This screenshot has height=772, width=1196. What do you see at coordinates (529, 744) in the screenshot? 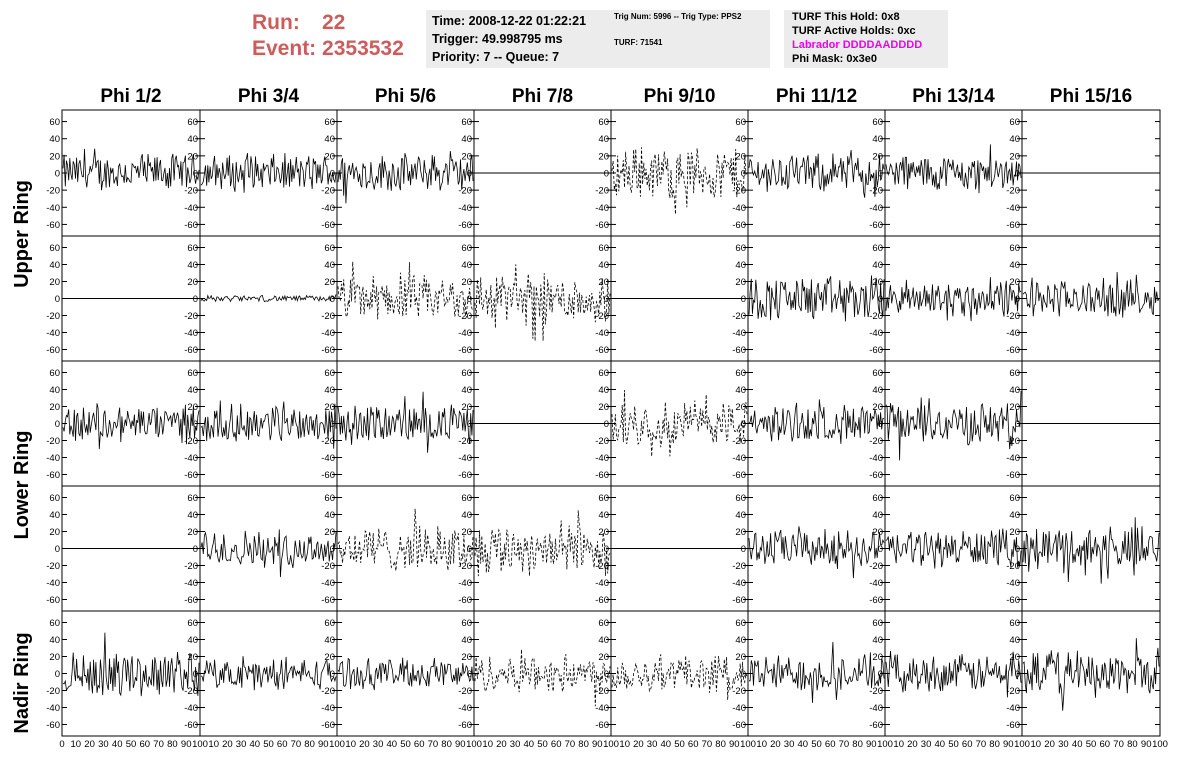
I see `x-tick-label: 40` at bounding box center [529, 744].